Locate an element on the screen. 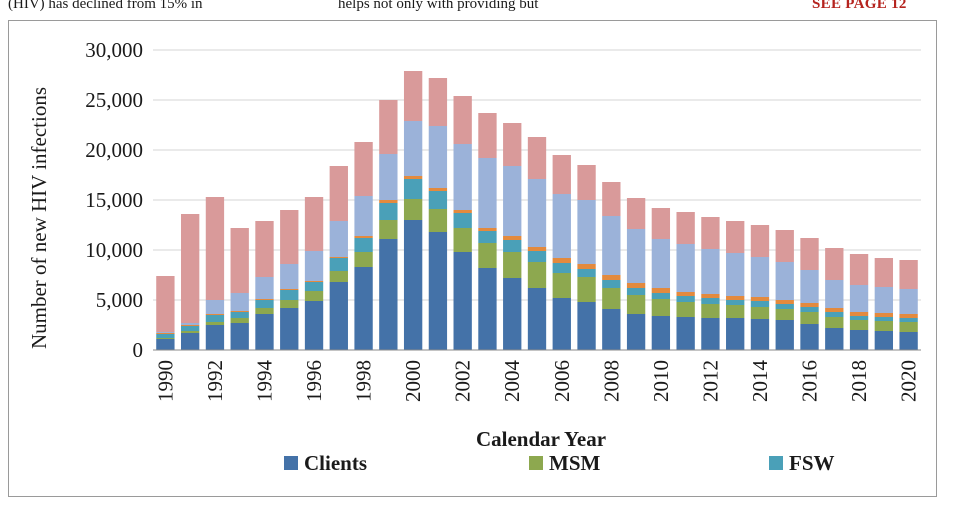 Image resolution: width=953 pixels, height=507 pixels. y-tick-label: 0 is located at coordinates (138, 350).